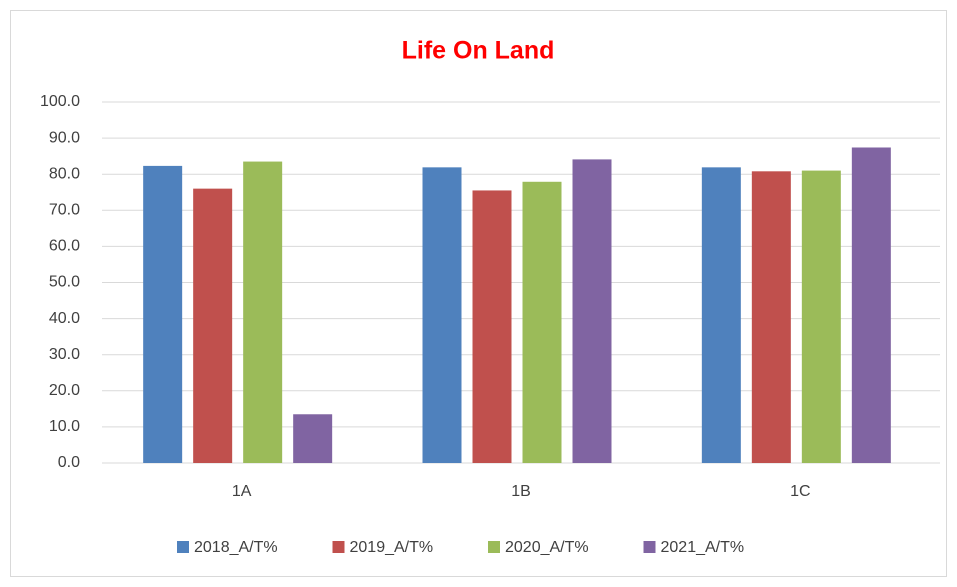 Image resolution: width=957 pixels, height=587 pixels. Describe the element at coordinates (64, 318) in the screenshot. I see `y-tick-label: 40.0` at that location.